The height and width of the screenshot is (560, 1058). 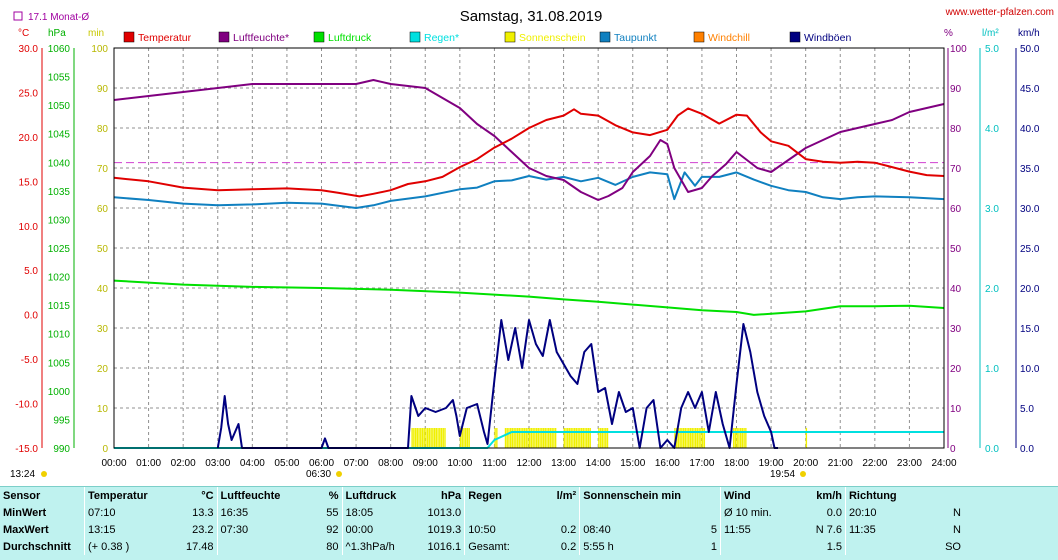 What do you see at coordinates (103, 369) in the screenshot?
I see `min-tick-label: 20` at bounding box center [103, 369].